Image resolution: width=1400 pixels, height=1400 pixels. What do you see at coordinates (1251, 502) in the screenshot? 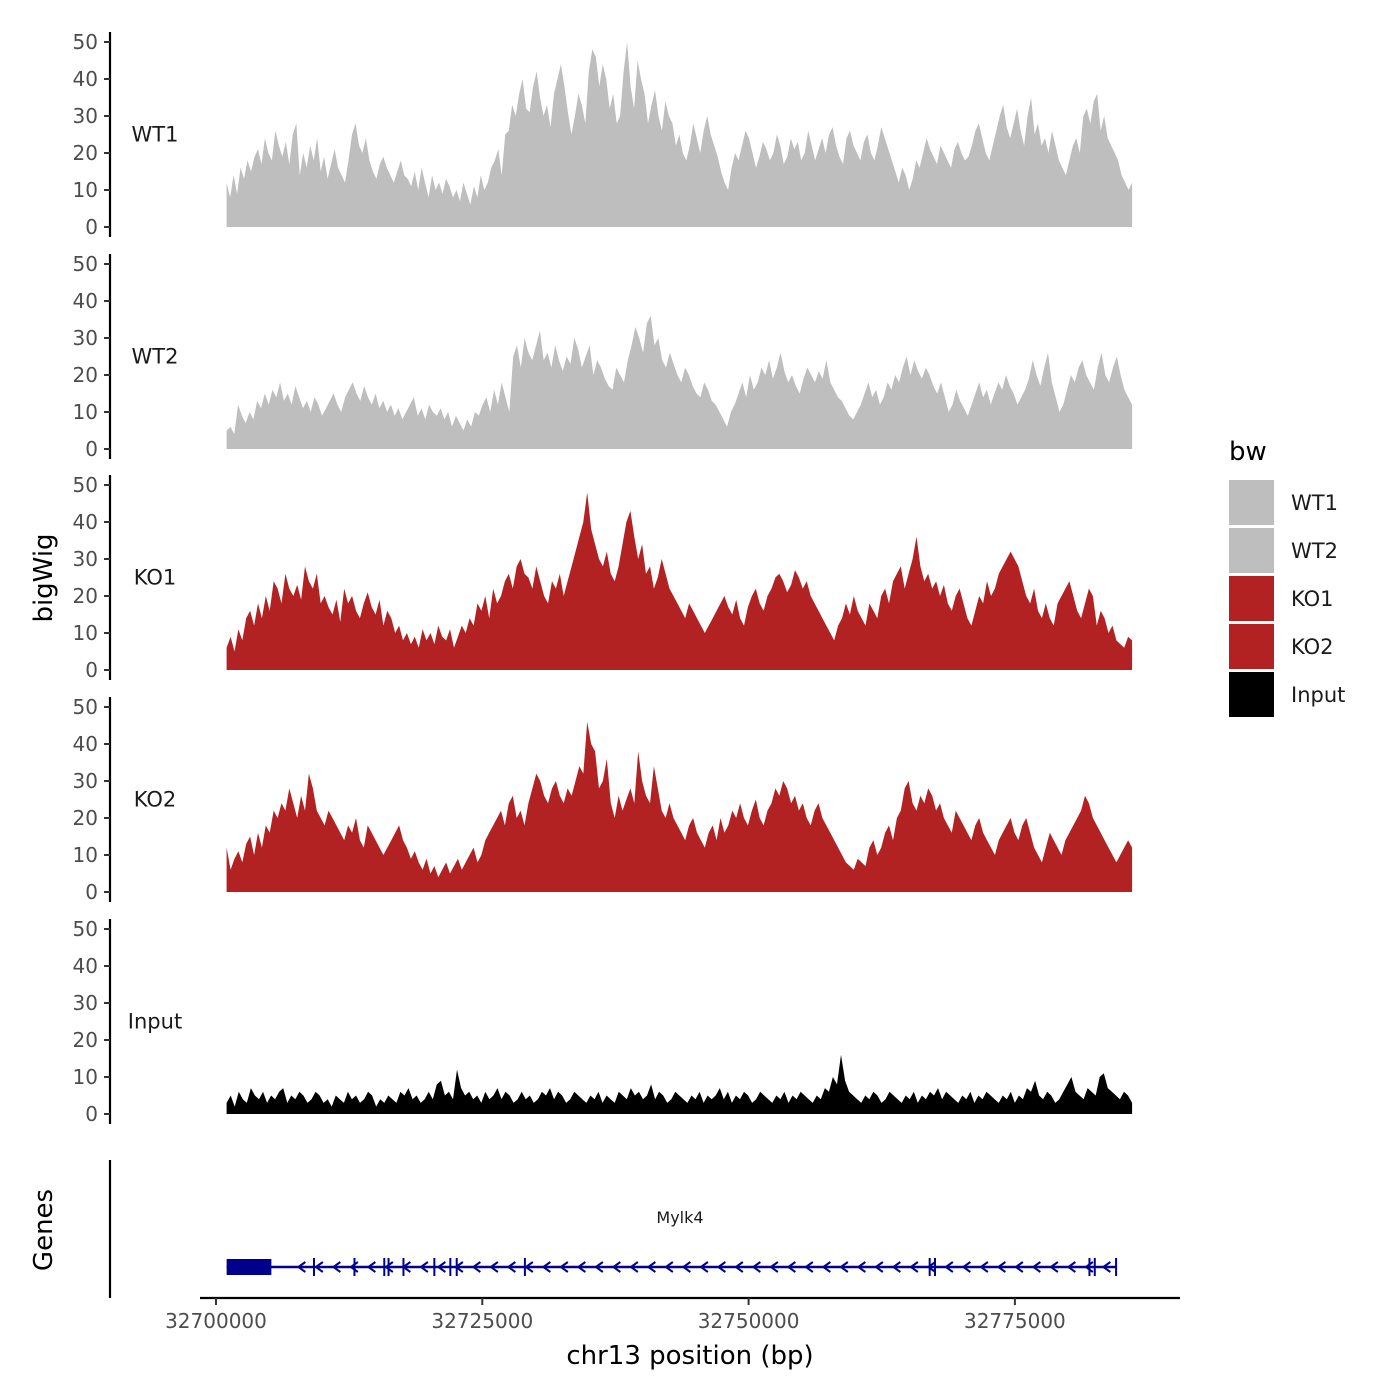
I see `legend-key-wt1` at bounding box center [1251, 502].